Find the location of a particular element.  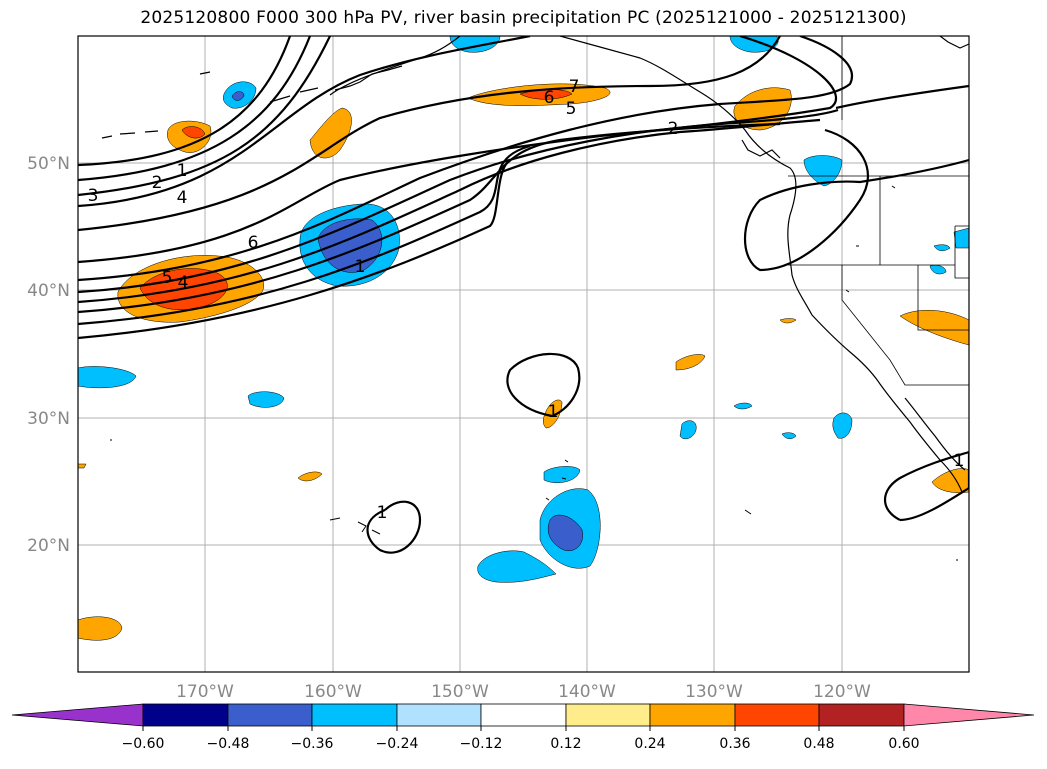

precip-blob-aleutian-red is located at coordinates (193, 132).